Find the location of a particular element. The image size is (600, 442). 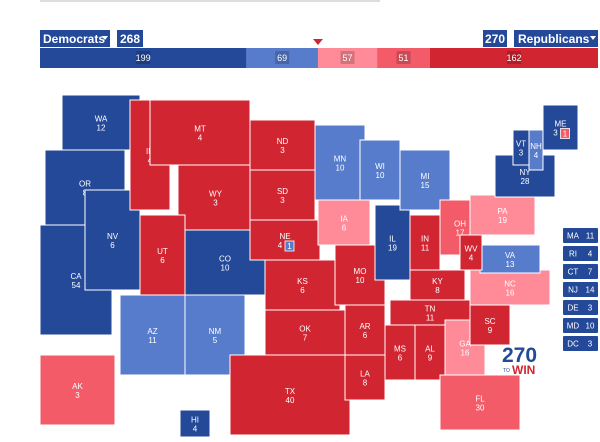

state-abbr: ND is located at coordinates (283, 141).